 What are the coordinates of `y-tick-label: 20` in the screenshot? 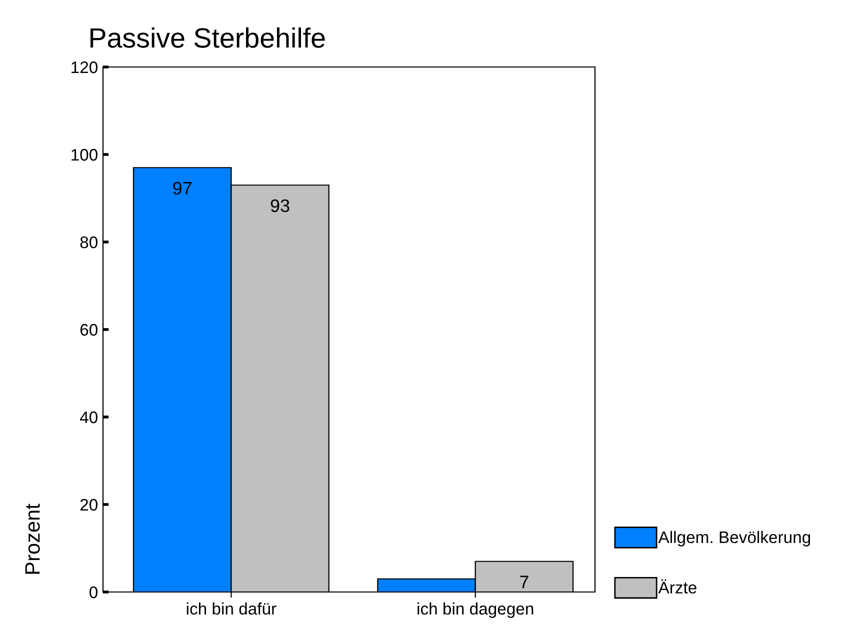 It's located at (89, 504).